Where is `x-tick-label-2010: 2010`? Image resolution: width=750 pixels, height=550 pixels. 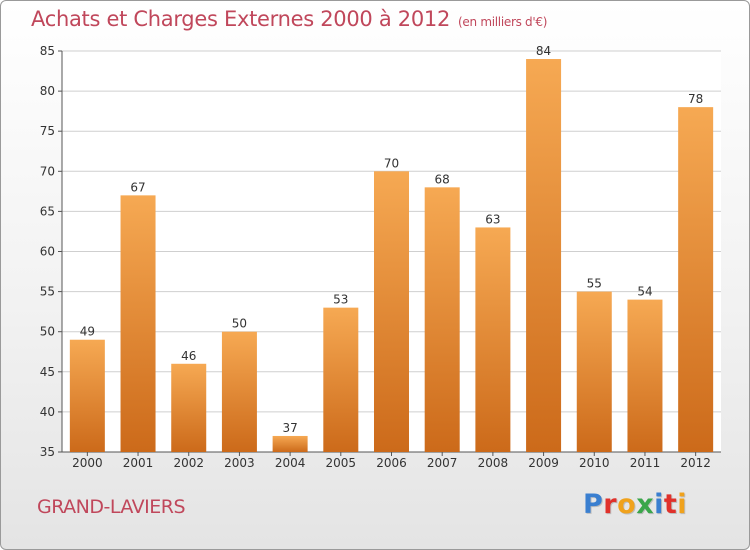
x-tick-label-2010: 2010 is located at coordinates (594, 463).